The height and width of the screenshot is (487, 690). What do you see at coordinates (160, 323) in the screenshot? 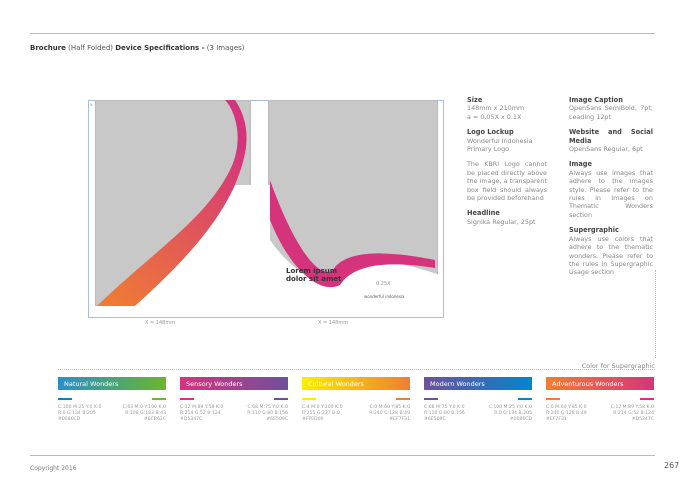
I see `width-label-left: X = 148mm` at bounding box center [160, 323].